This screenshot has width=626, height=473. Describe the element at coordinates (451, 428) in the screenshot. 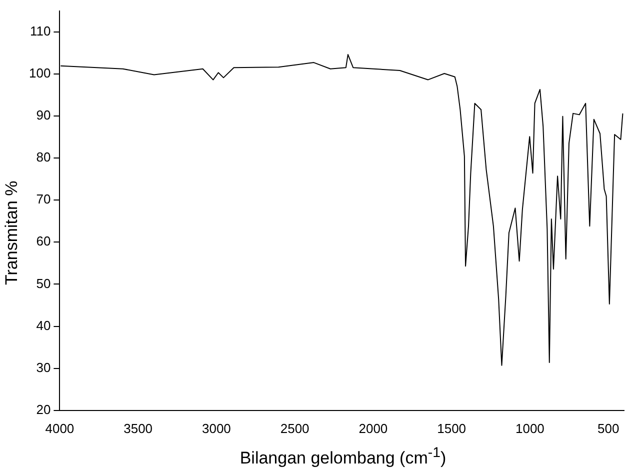

I see `x-tick-label: 1500` at that location.